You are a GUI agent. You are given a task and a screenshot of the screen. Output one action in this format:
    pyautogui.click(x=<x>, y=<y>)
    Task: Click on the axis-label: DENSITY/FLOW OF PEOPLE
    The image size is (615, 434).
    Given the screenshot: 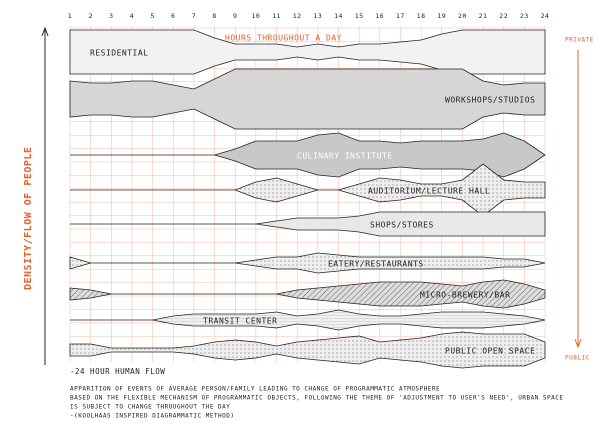 What is the action you would take?
    pyautogui.click(x=28, y=218)
    